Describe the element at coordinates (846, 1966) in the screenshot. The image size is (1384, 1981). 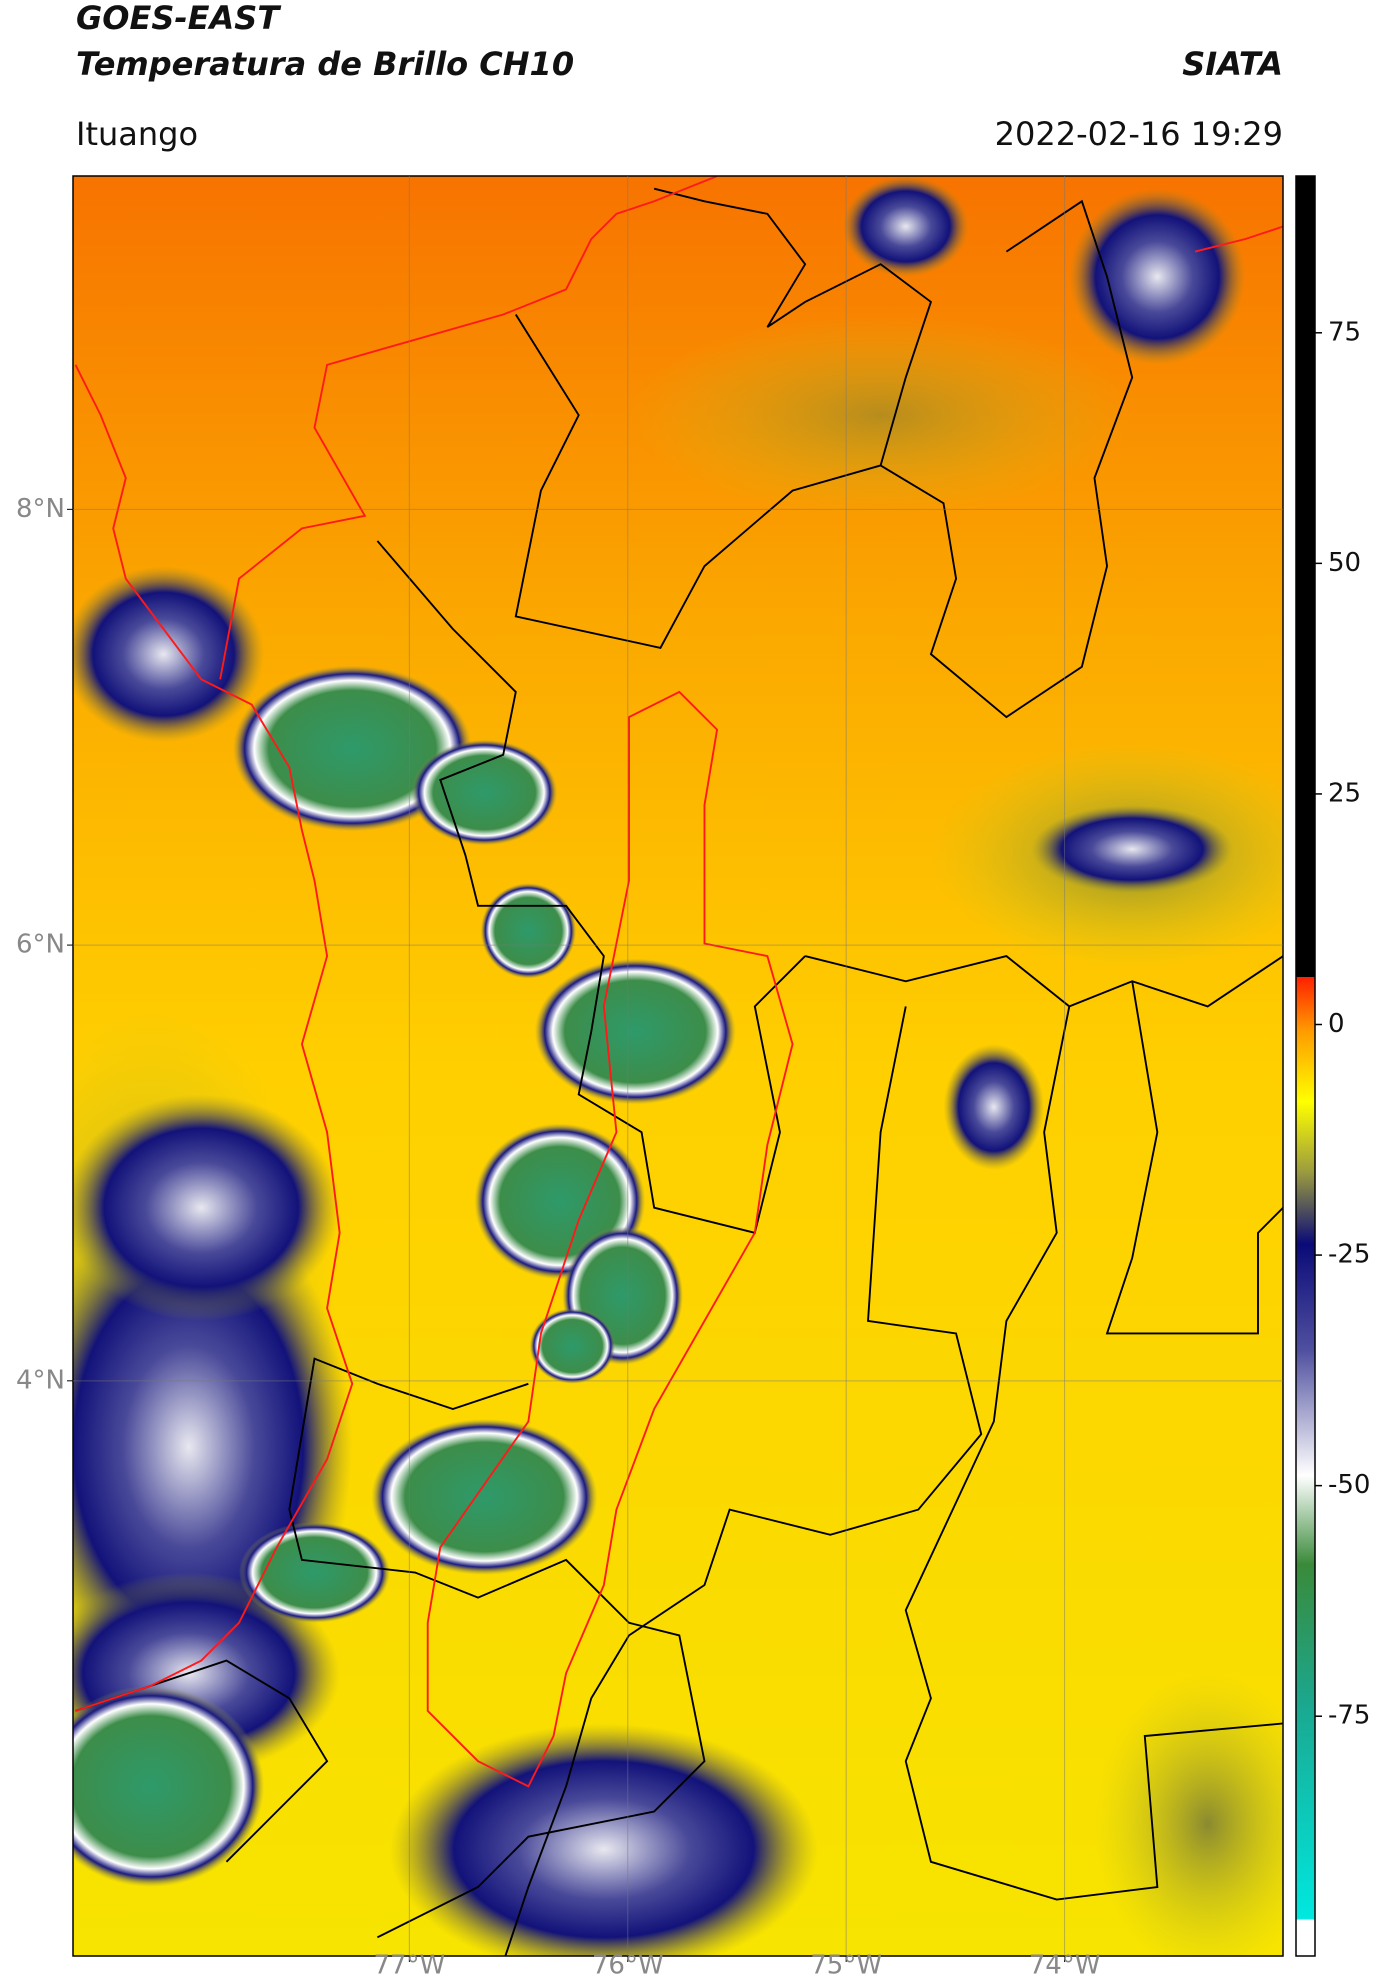
I see `lon-label: 75°W` at that location.